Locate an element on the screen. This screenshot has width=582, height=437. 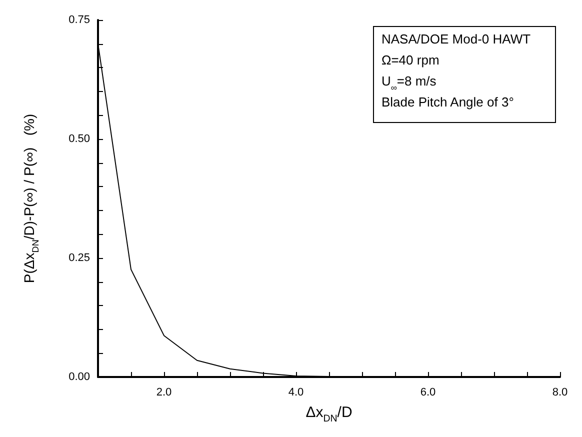
x-tick-label: 6.0 is located at coordinates (428, 392).